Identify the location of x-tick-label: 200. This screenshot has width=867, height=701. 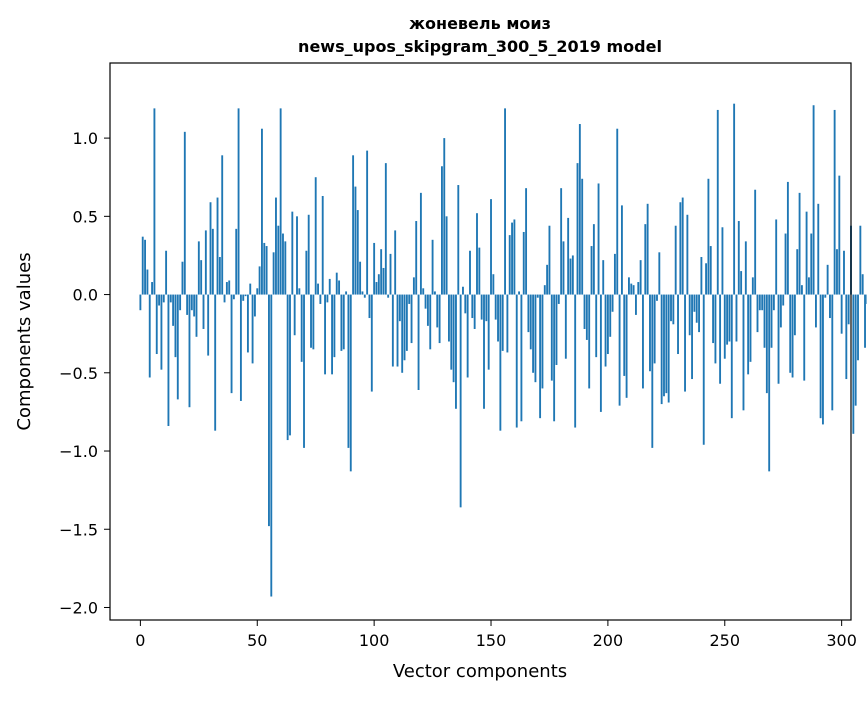
(608, 640).